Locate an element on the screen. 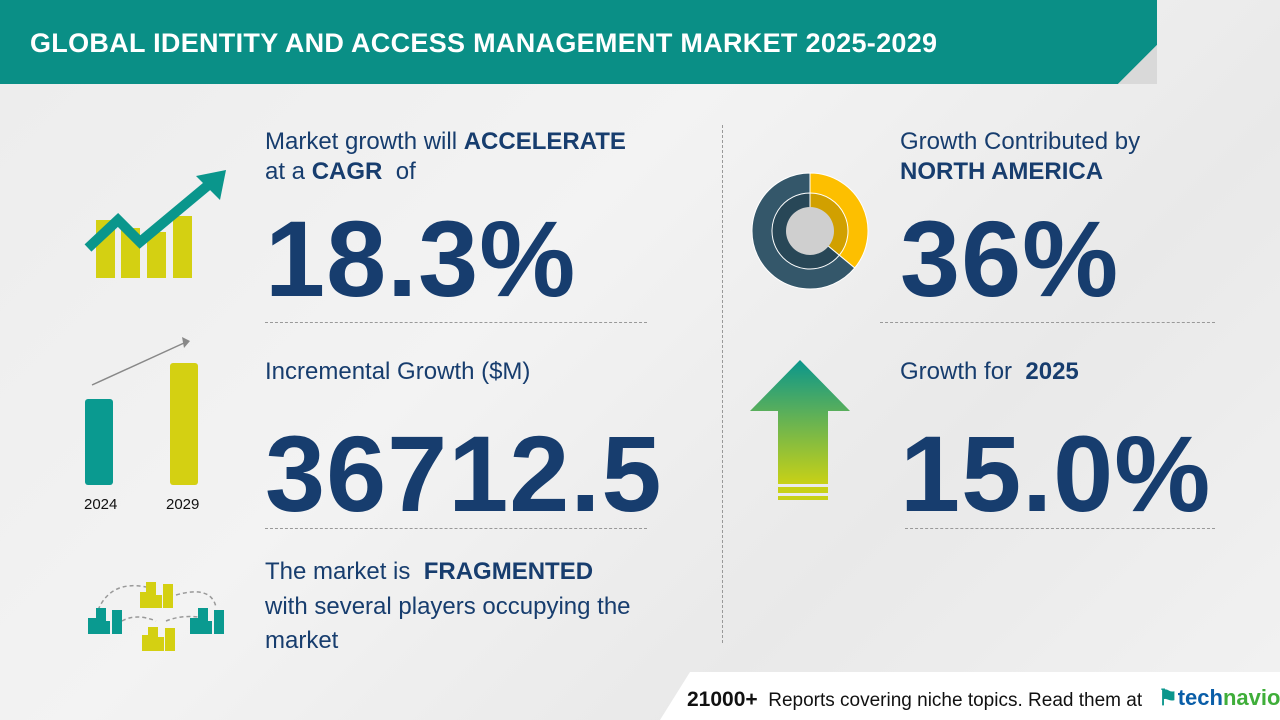 This screenshot has height=720, width=1280. donut-chart-icon is located at coordinates (810, 231).